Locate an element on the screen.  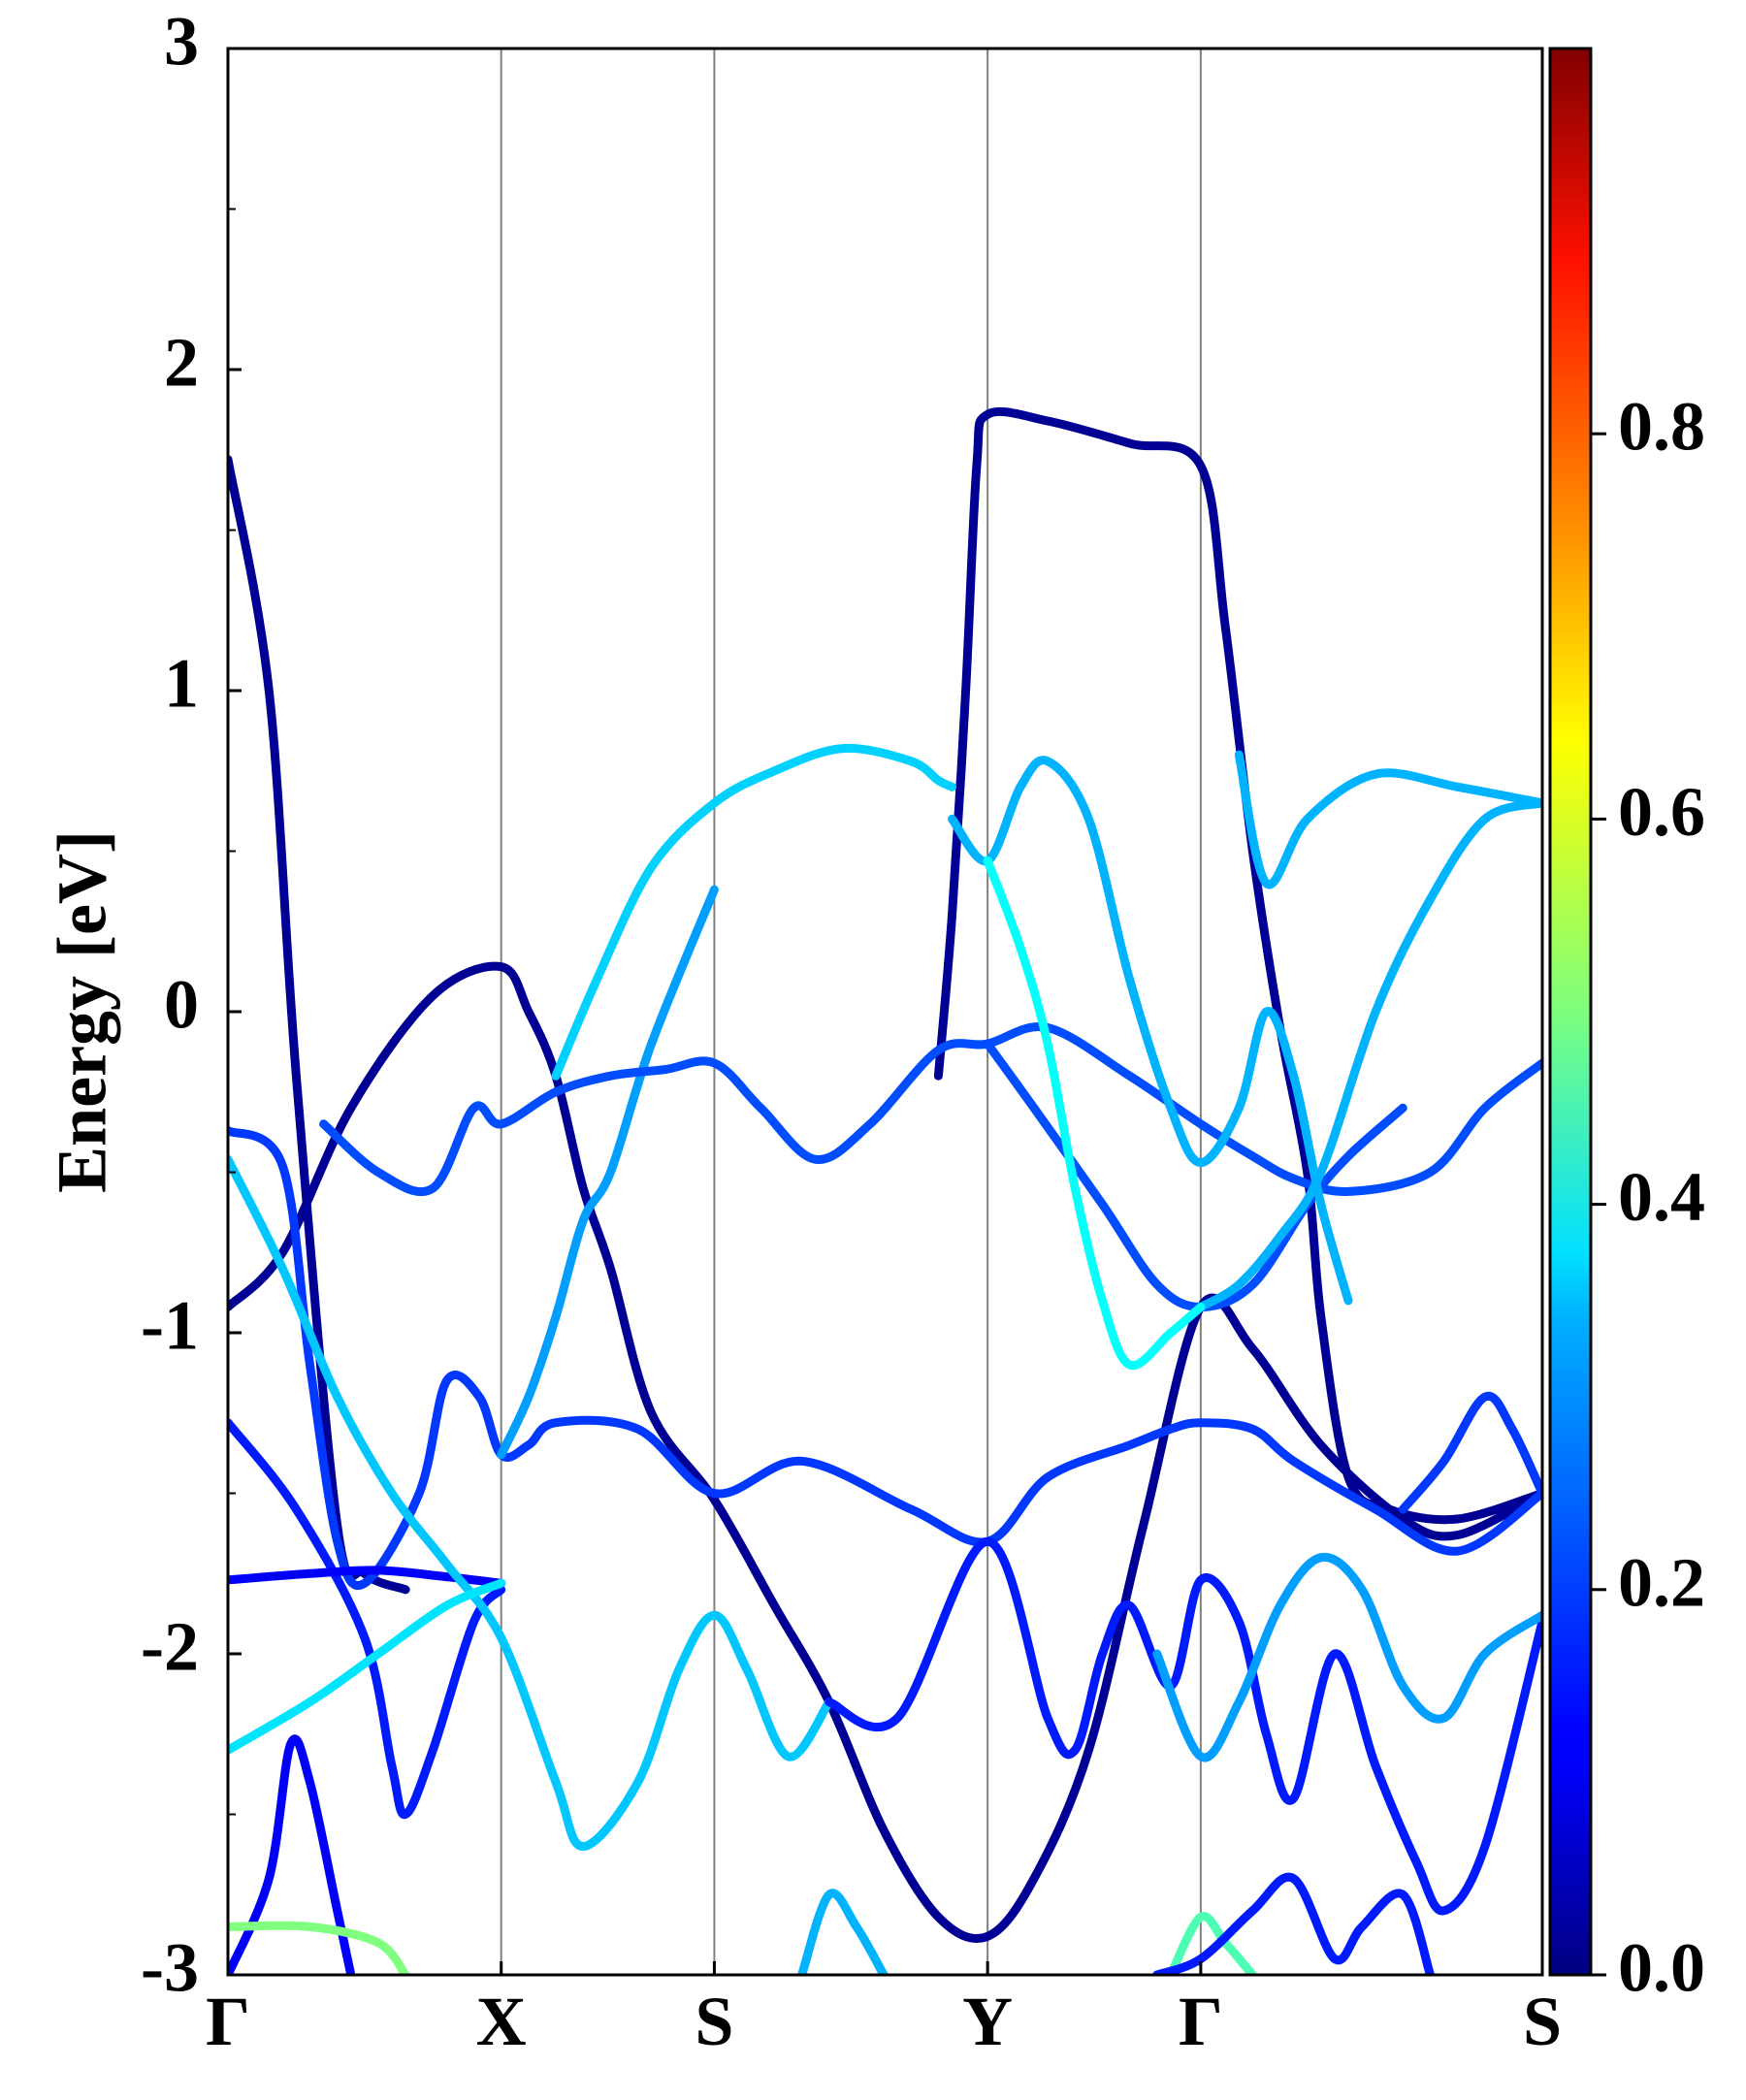
colorbar-tick-label: 0.6 is located at coordinates (1661, 812).